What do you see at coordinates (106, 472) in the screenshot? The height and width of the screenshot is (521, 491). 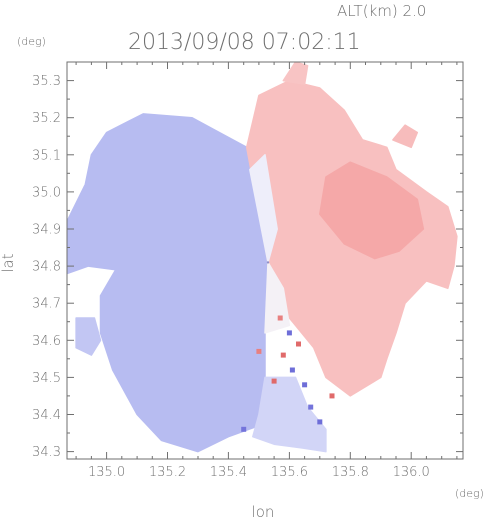 I see `x-tick-label: 135.0` at bounding box center [106, 472].